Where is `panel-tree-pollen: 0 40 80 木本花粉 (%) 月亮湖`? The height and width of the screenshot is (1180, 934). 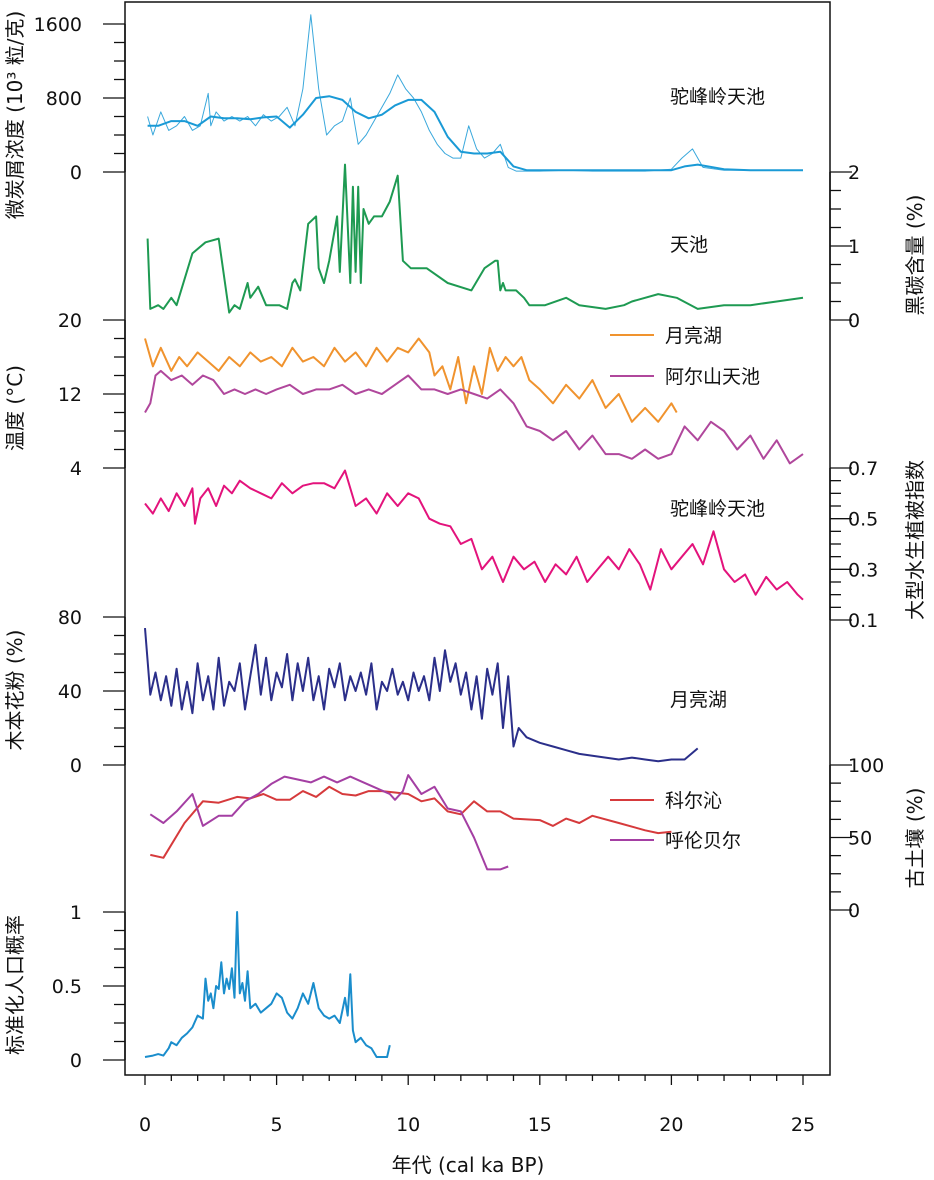 panel-tree-pollen: 0 40 80 木本花粉 (%) 月亮湖 is located at coordinates (365, 692).